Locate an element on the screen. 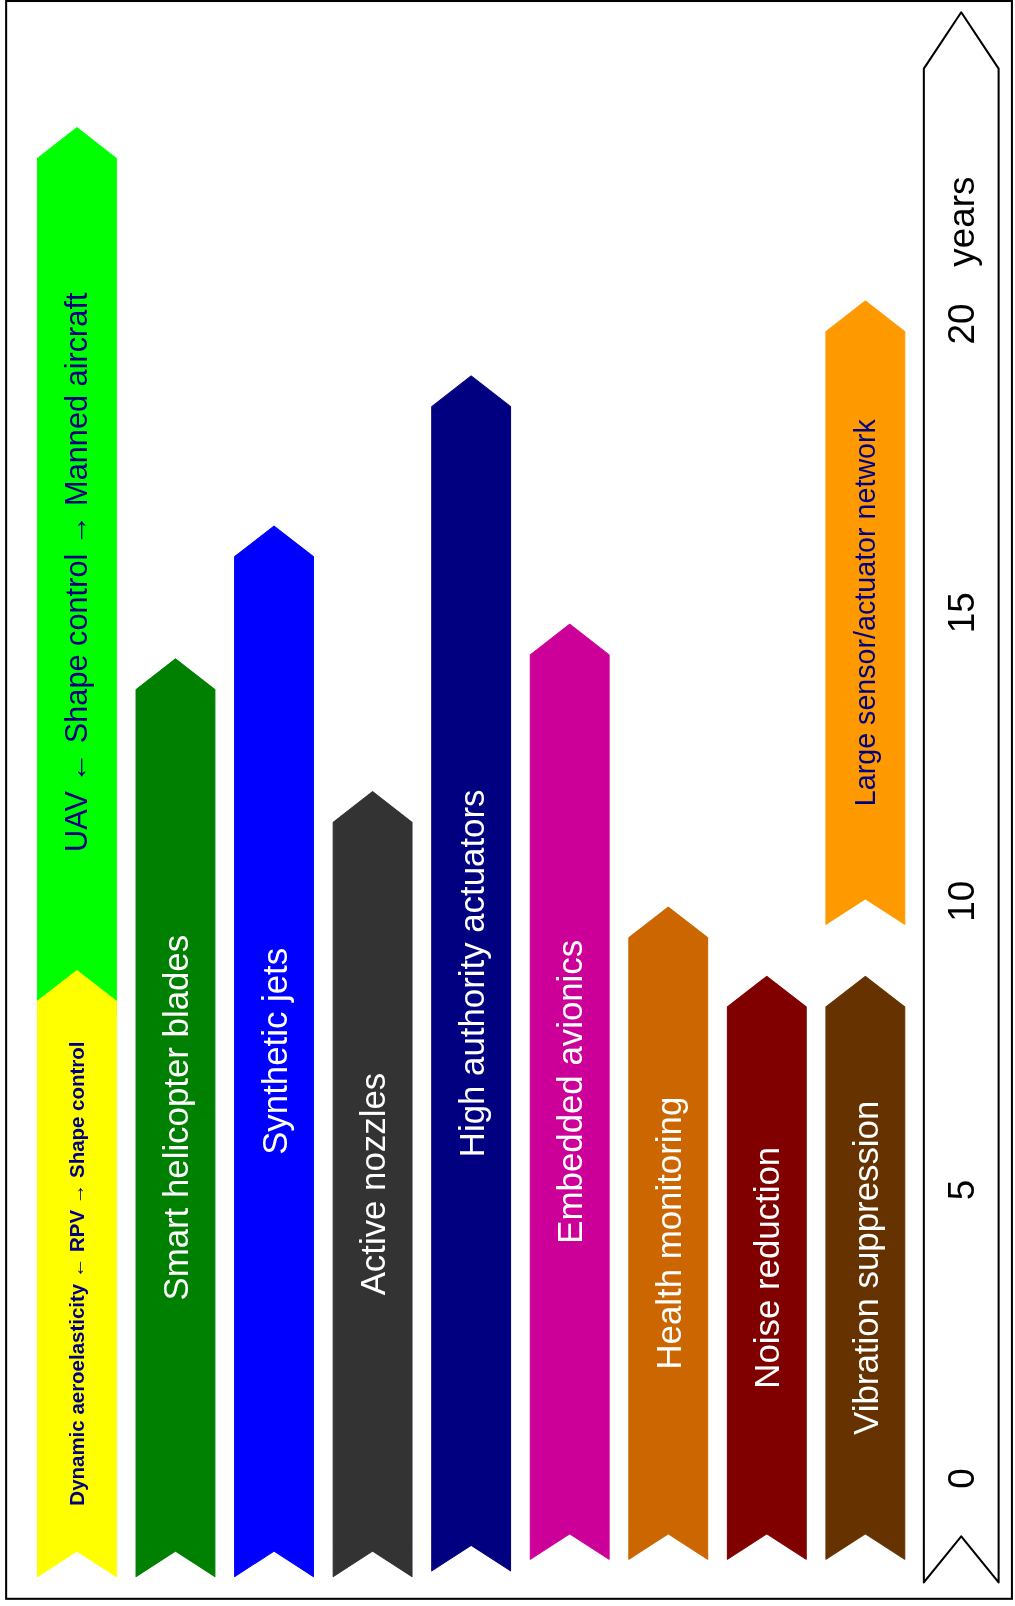 This screenshot has height=1606, width=1015. x-tick-label: Noise reduction is located at coordinates (767, 1267).